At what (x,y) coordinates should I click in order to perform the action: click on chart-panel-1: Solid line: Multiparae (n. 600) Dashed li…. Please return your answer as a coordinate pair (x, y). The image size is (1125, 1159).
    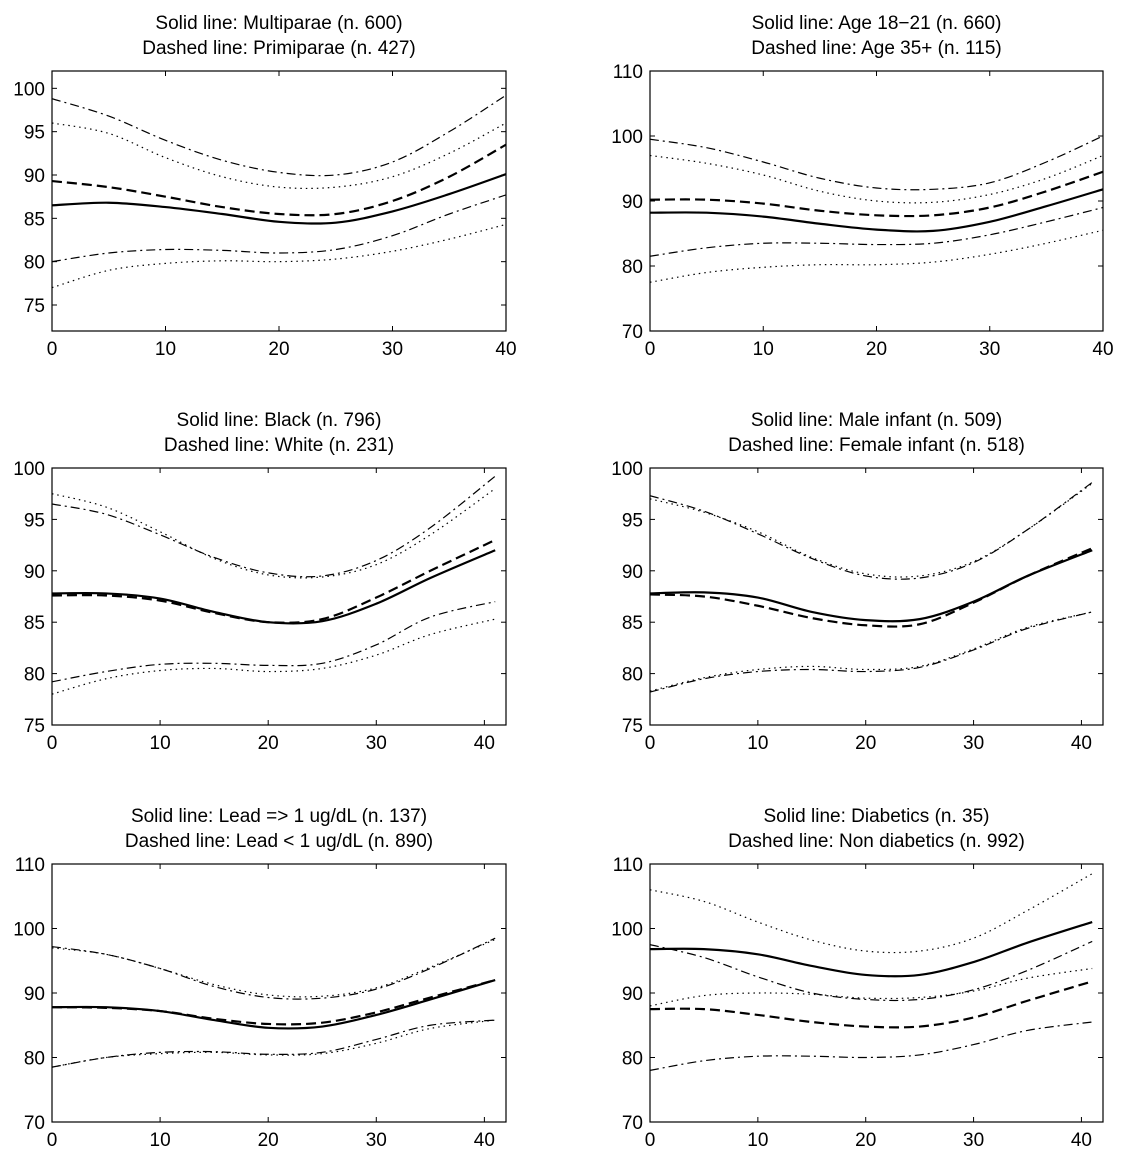
    Looking at the image, I should click on (264, 186).